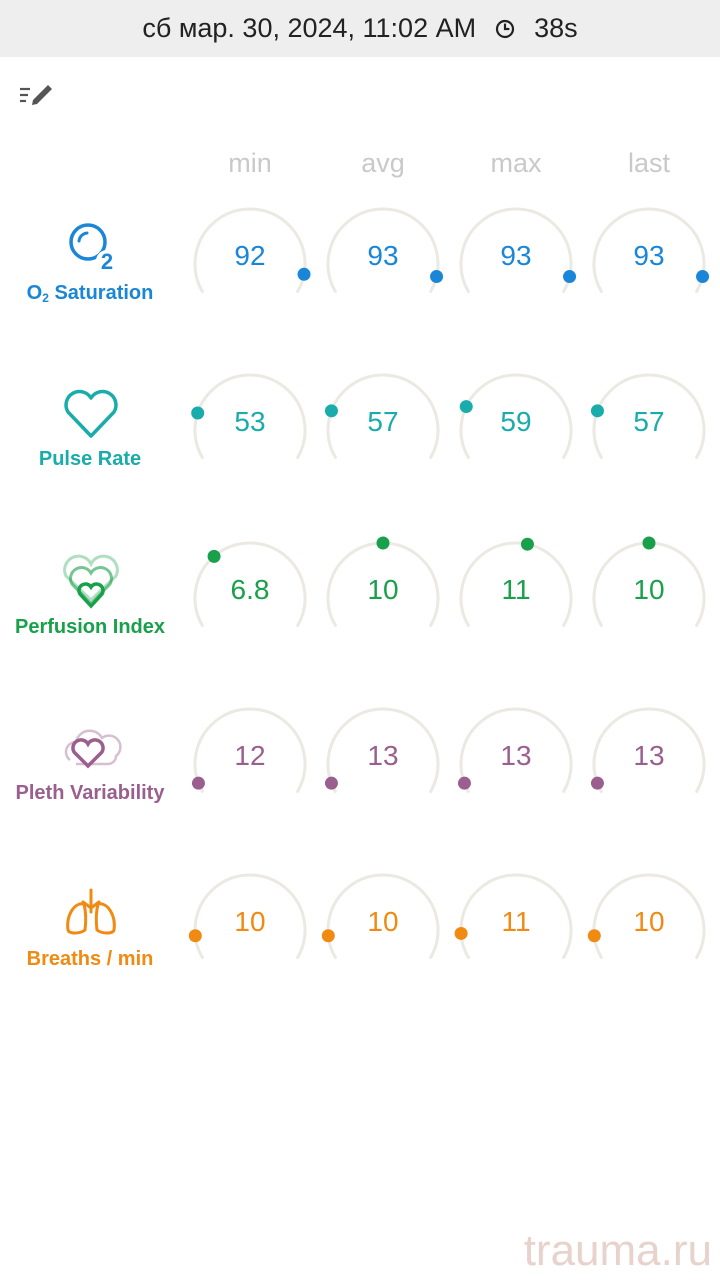  What do you see at coordinates (107, 261) in the screenshot?
I see `svg-text: 2` at bounding box center [107, 261].